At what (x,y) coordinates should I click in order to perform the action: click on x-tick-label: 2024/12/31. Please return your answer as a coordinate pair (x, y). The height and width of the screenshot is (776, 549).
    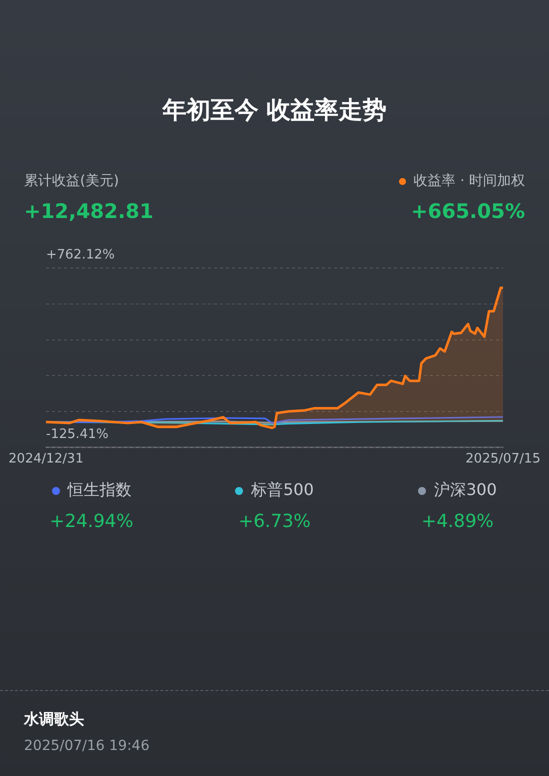
    Looking at the image, I should click on (46, 459).